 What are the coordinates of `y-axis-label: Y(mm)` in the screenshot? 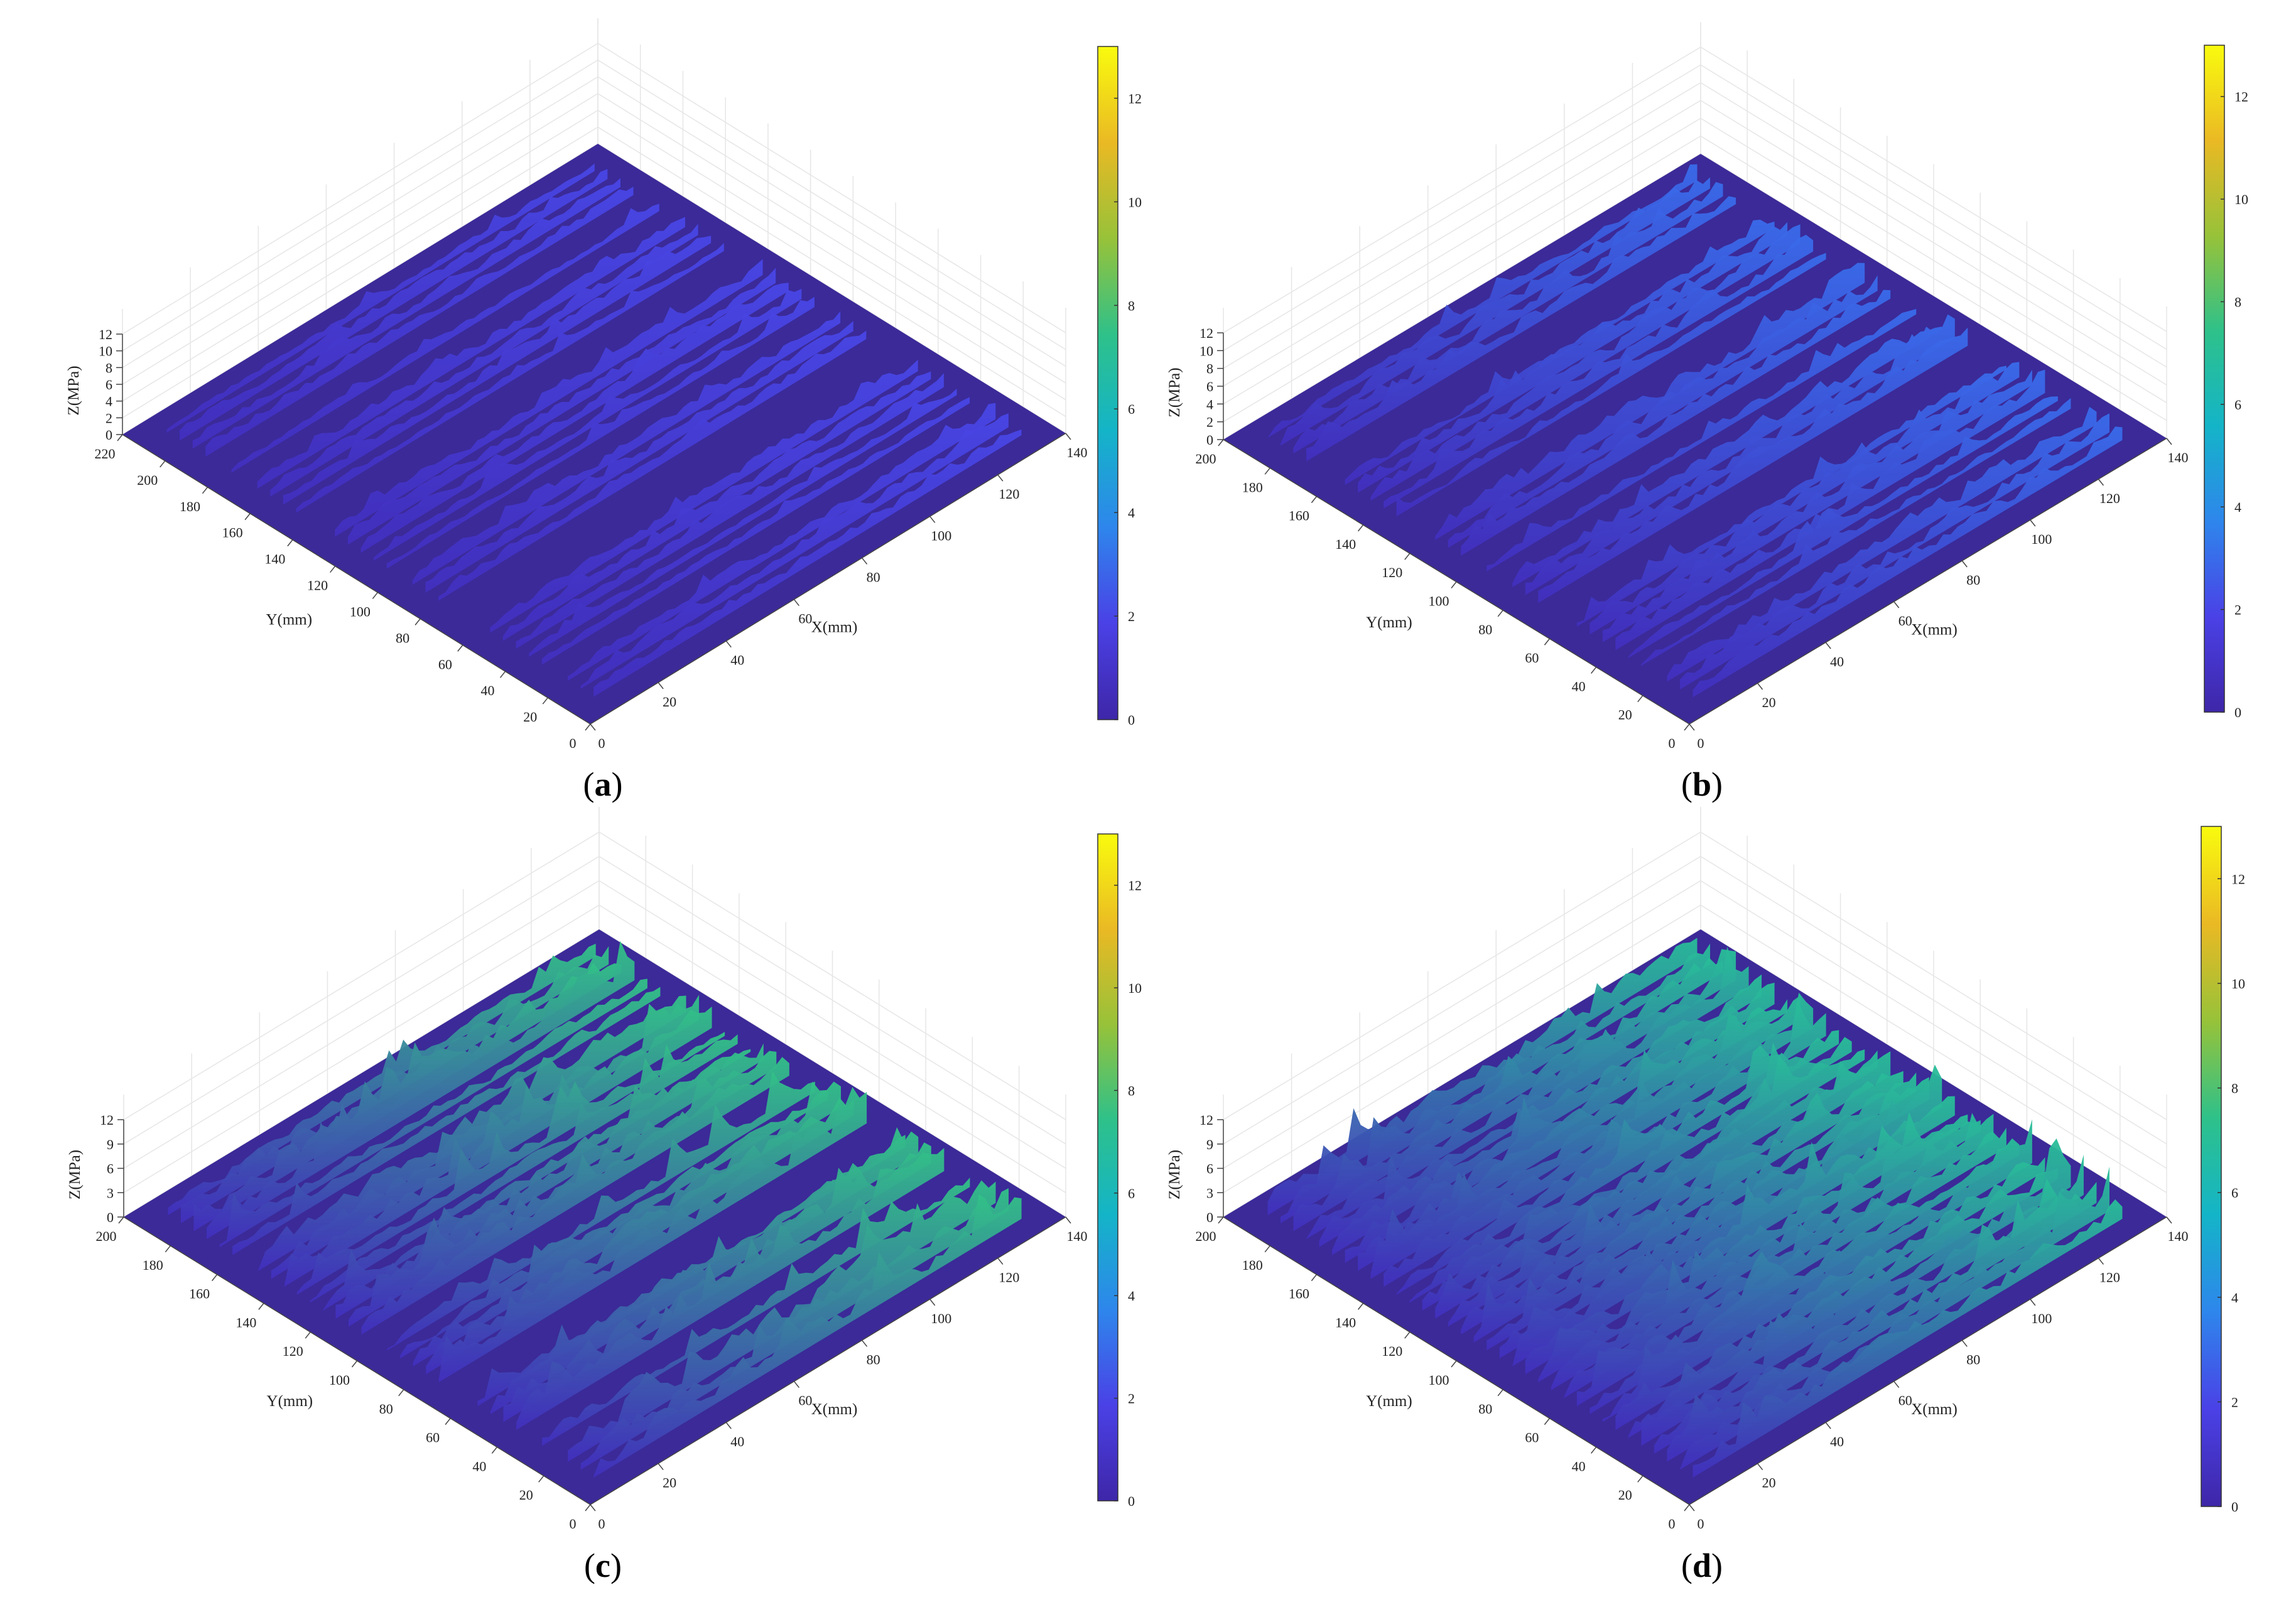 It's located at (290, 1401).